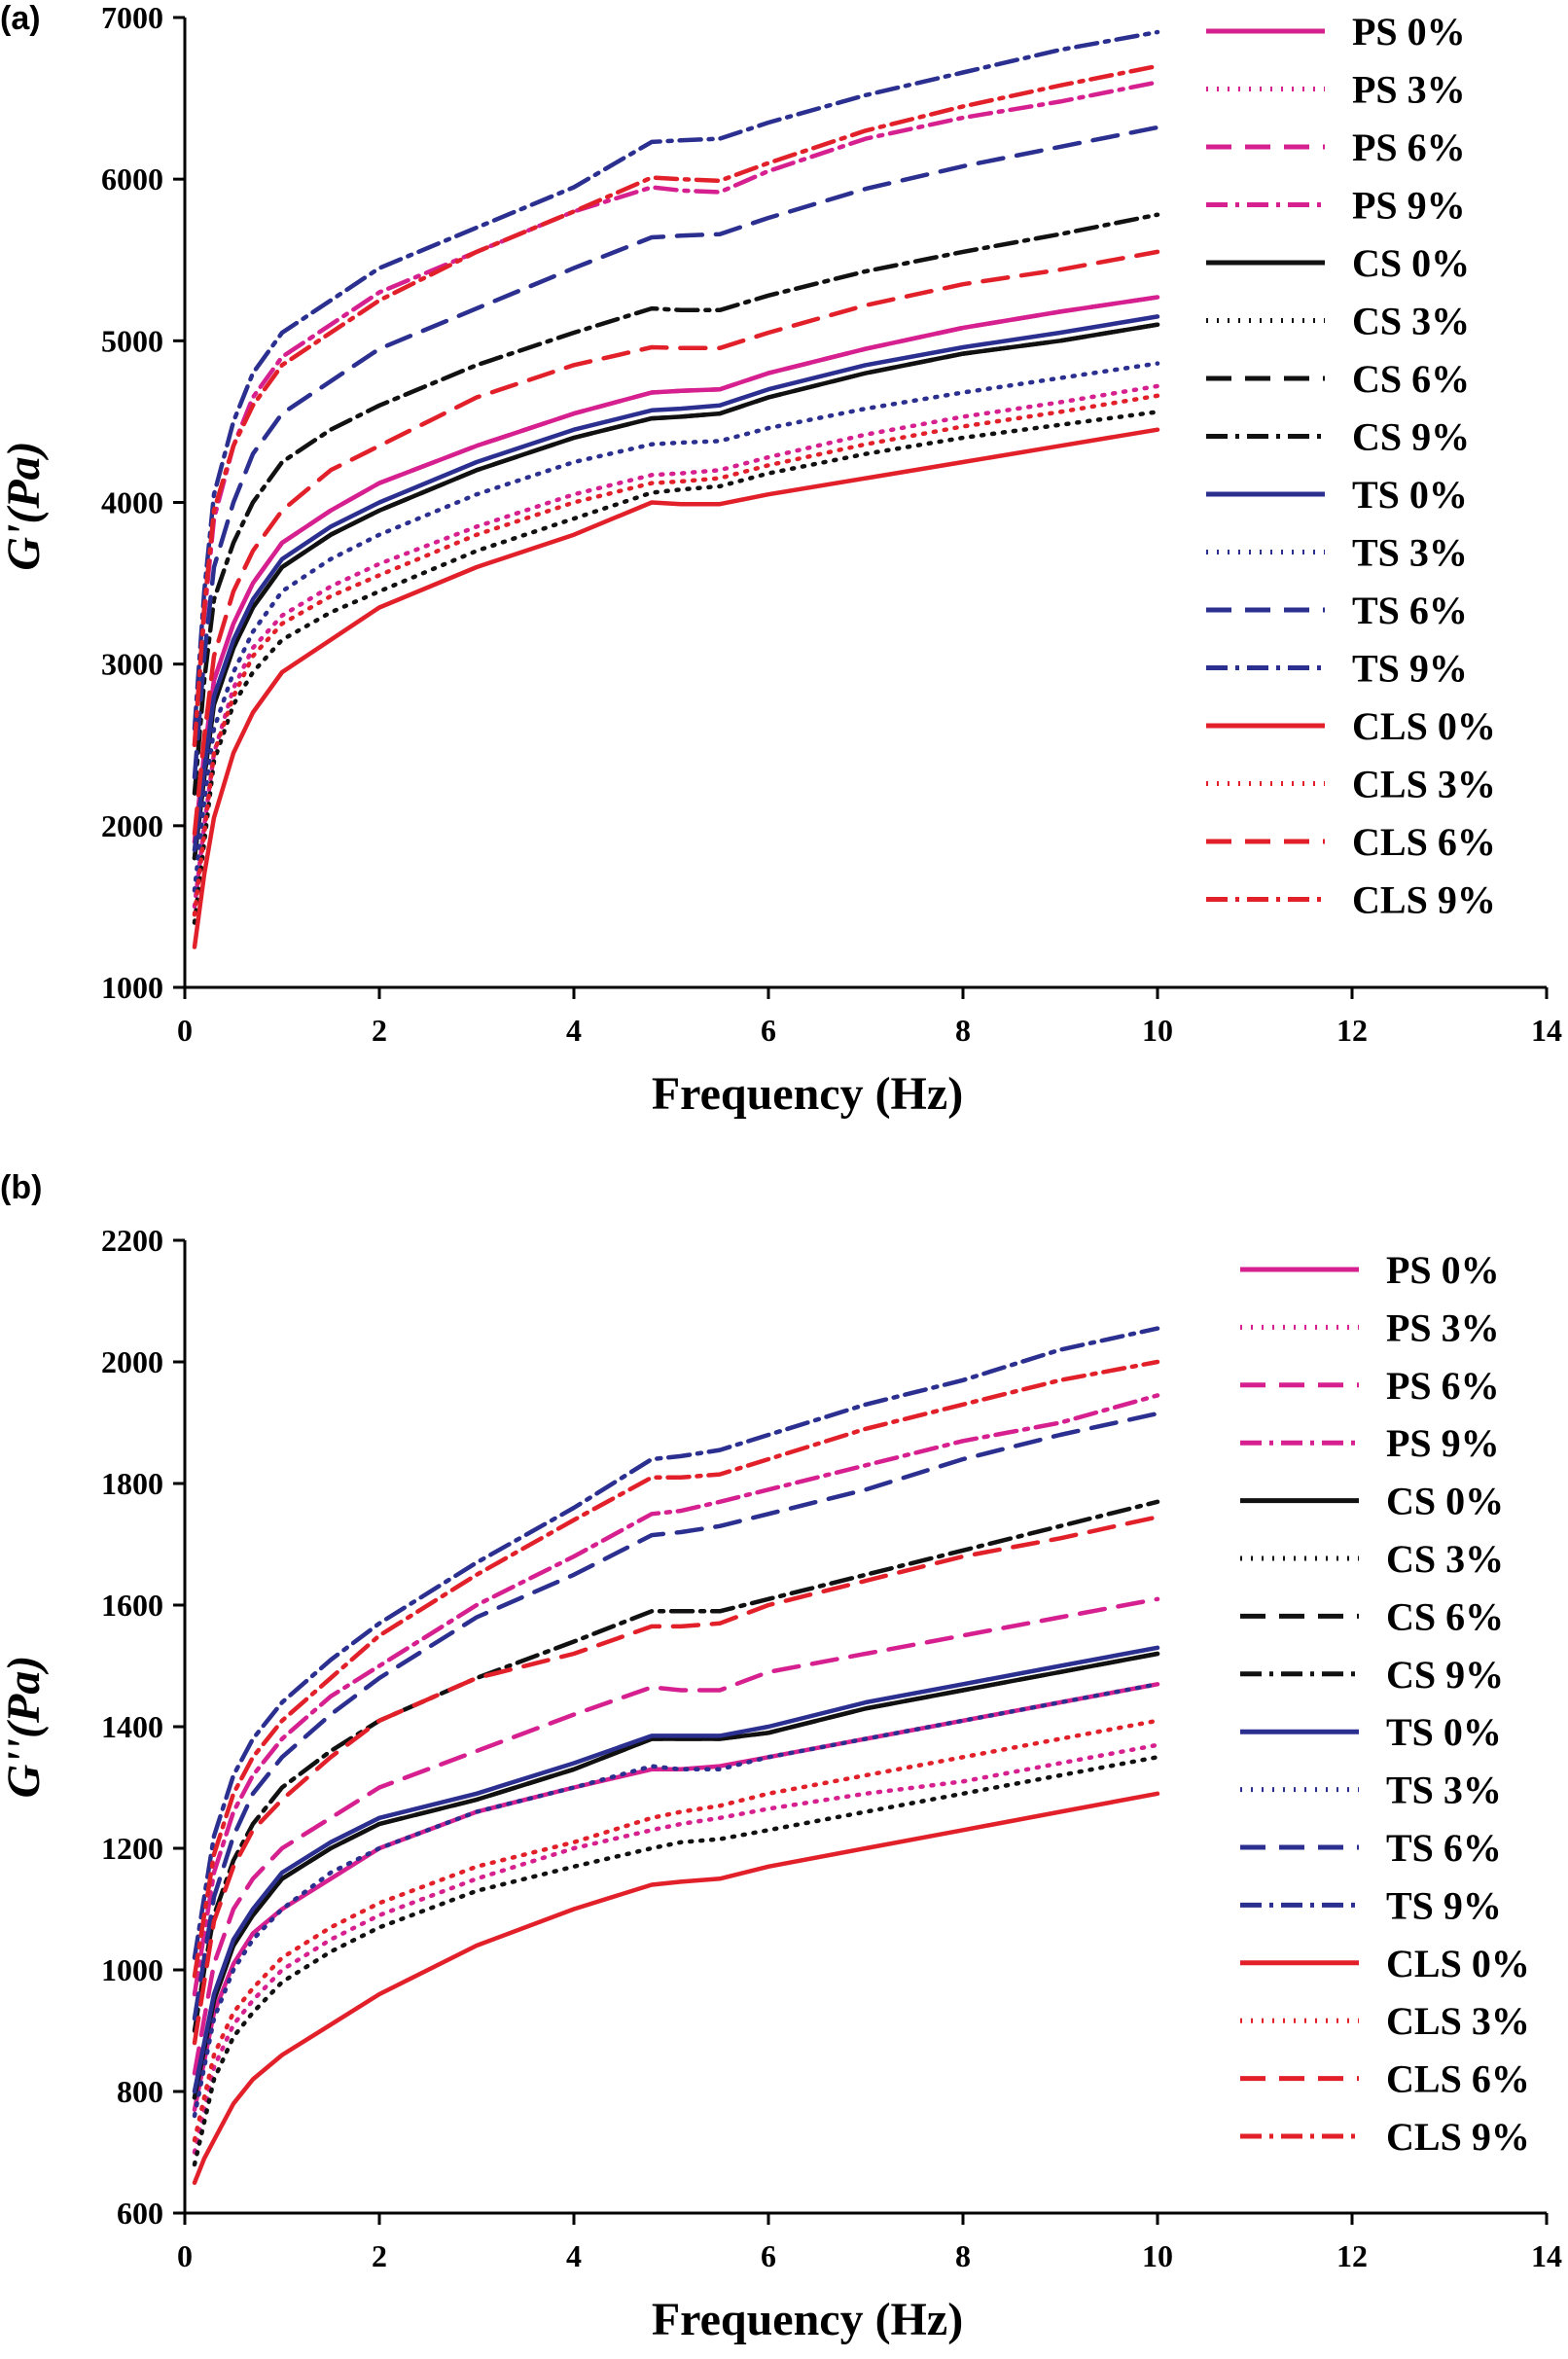 The width and height of the screenshot is (1568, 2359). Describe the element at coordinates (1444, 1848) in the screenshot. I see `legend-label: TS 6%` at that location.